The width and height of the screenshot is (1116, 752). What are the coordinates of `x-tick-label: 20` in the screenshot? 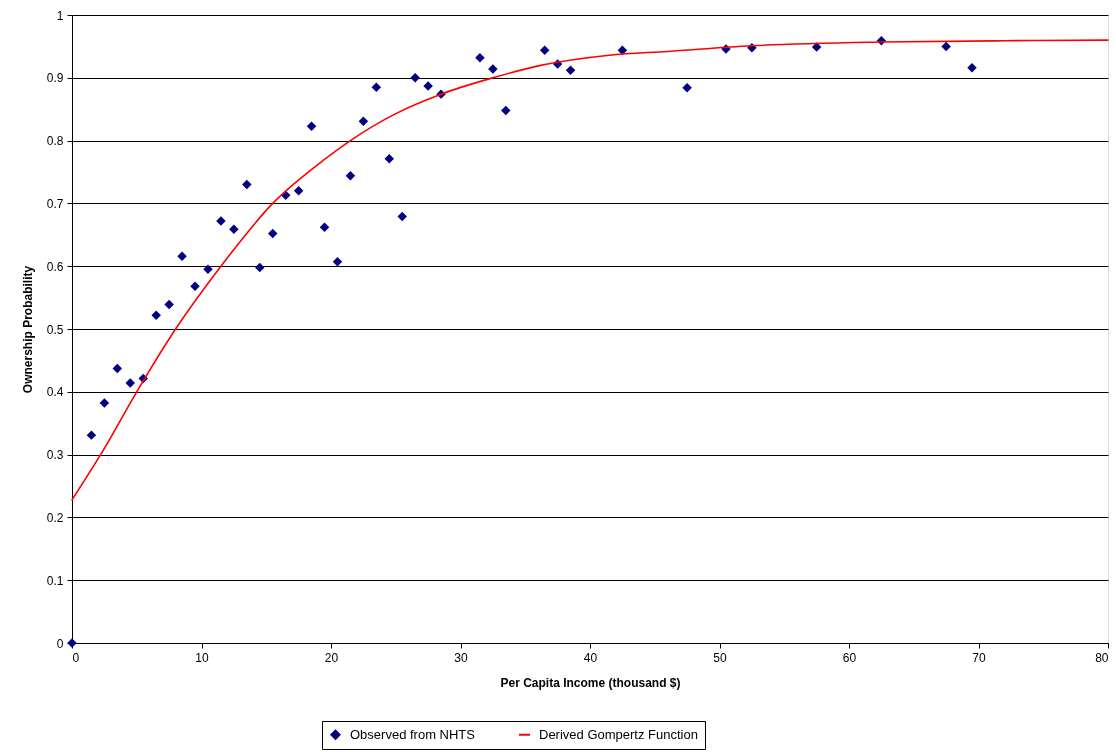 It's located at (331, 657).